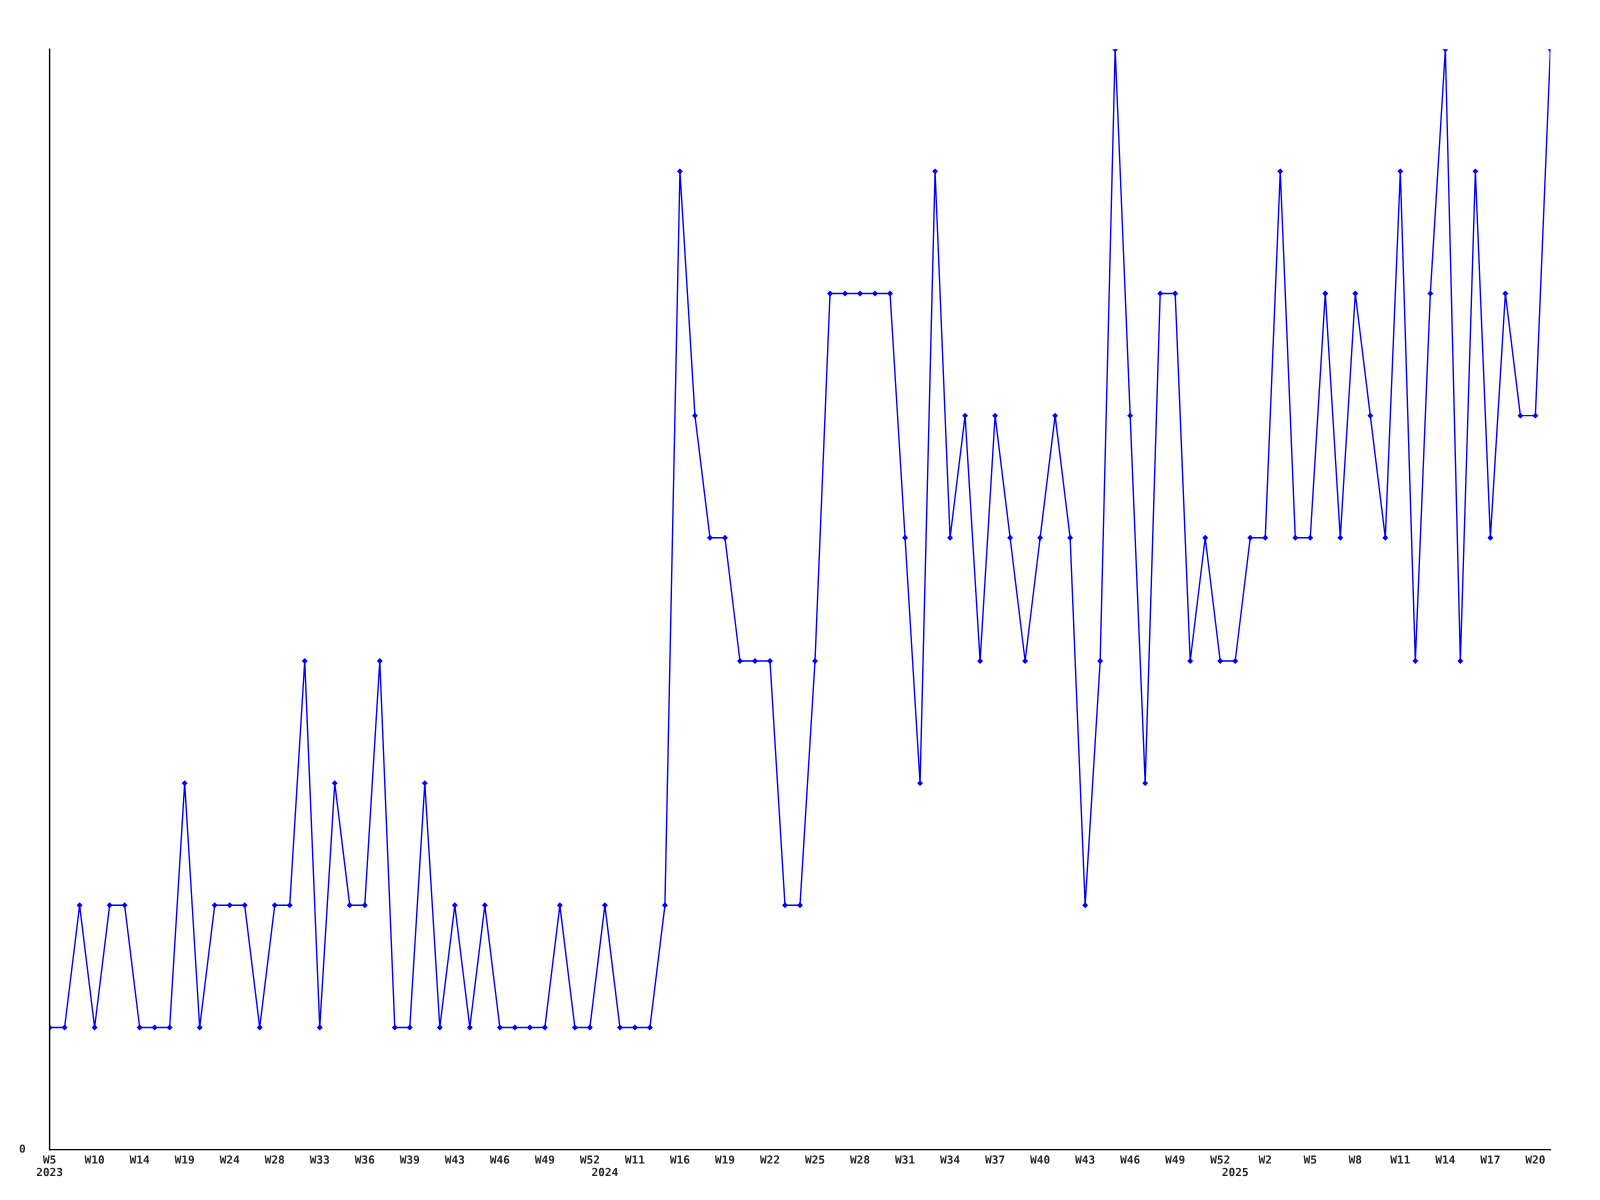 This screenshot has width=1600, height=1200. What do you see at coordinates (22, 1148) in the screenshot?
I see `text: 0` at bounding box center [22, 1148].